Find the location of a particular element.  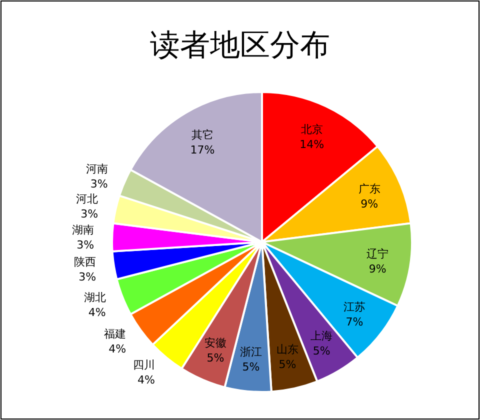

data-label: 17% is located at coordinates (202, 149).